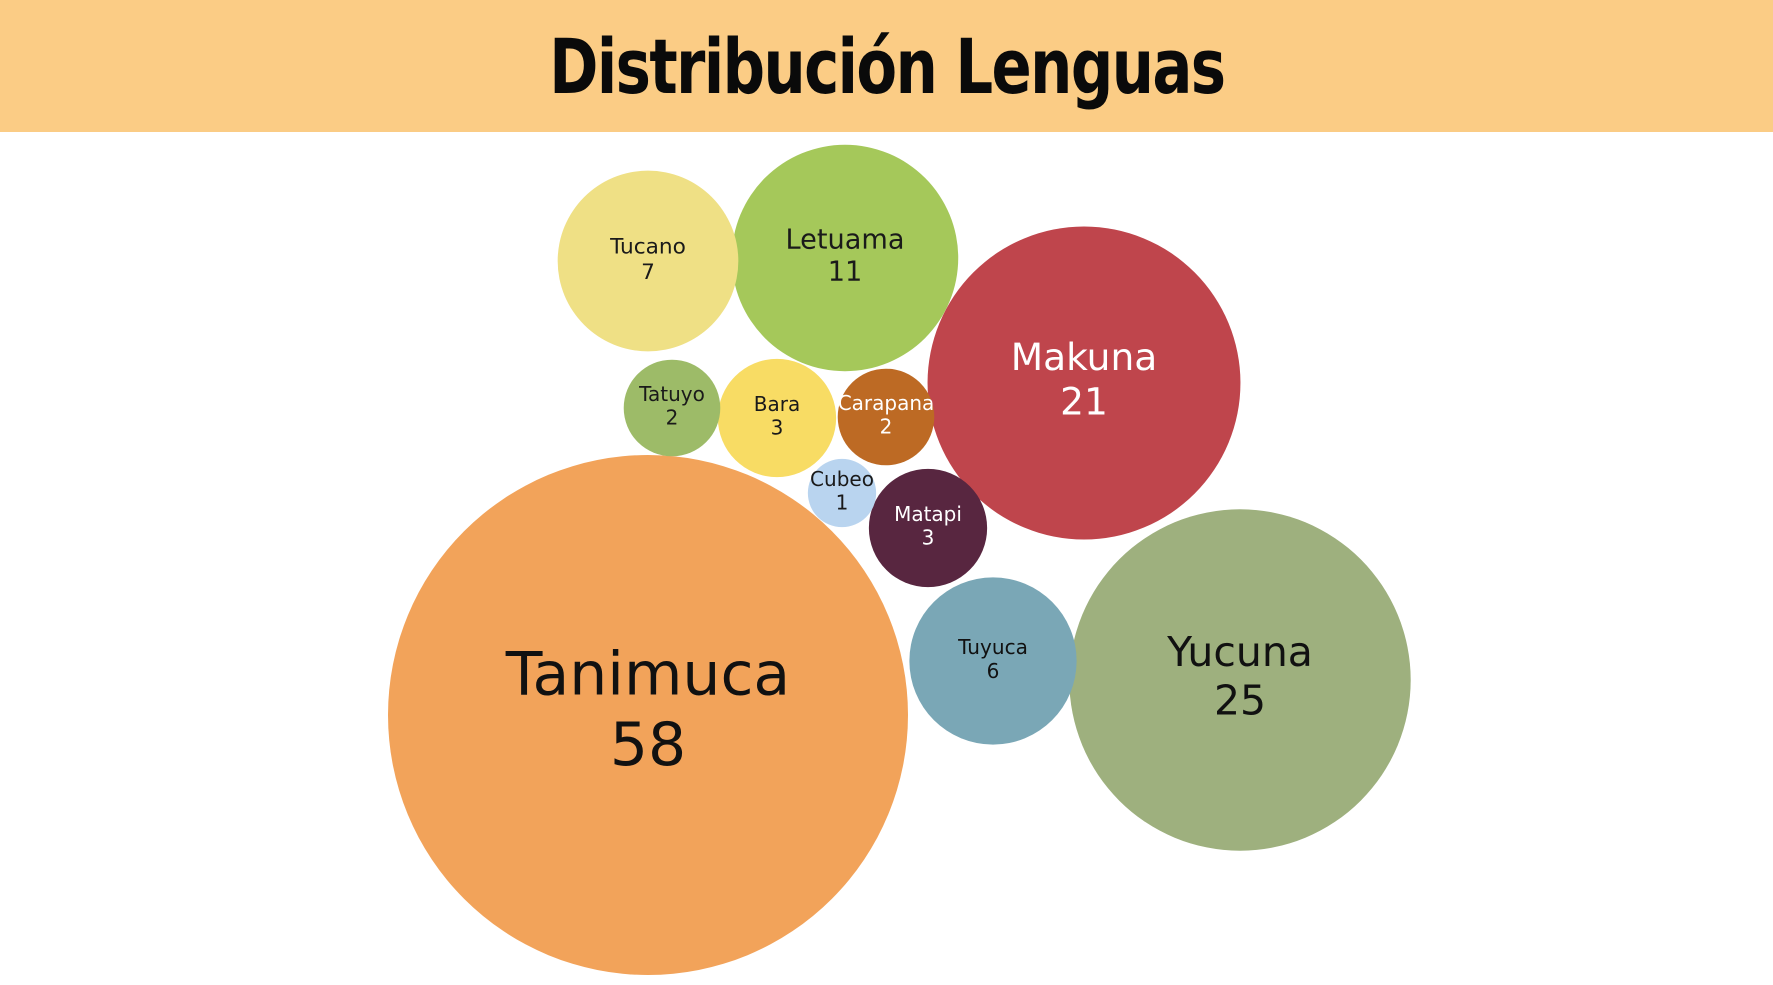  I want to click on bubble-value-makuna: 21, so click(1084, 401).